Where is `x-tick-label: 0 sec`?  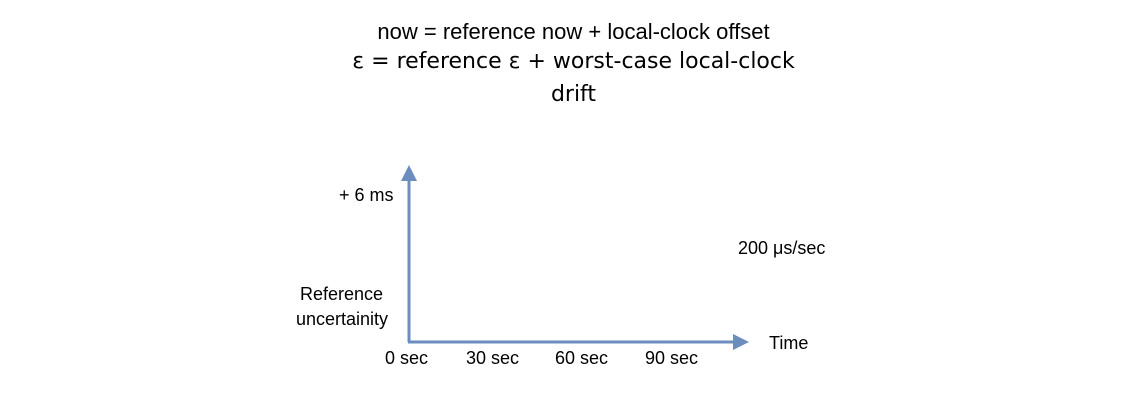 x-tick-label: 0 sec is located at coordinates (407, 358).